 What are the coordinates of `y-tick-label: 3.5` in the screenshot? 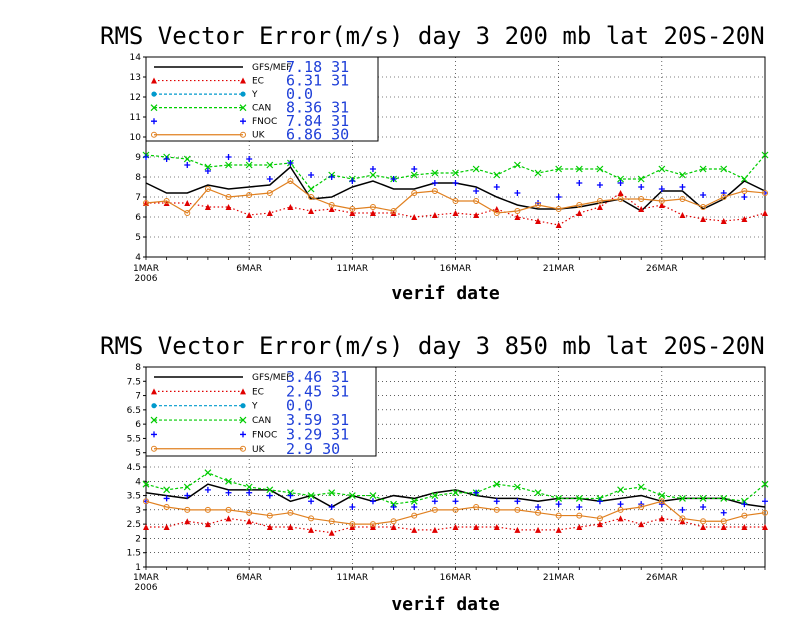 It's located at (134, 497).